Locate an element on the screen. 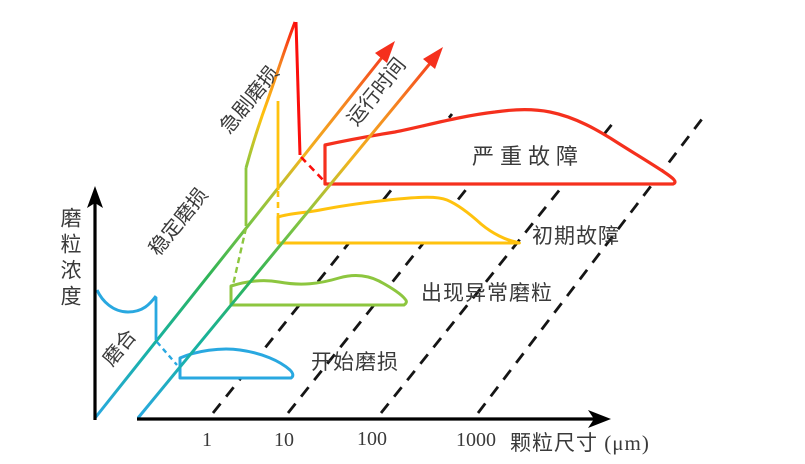  x-tick-10: 10 is located at coordinates (284, 440).